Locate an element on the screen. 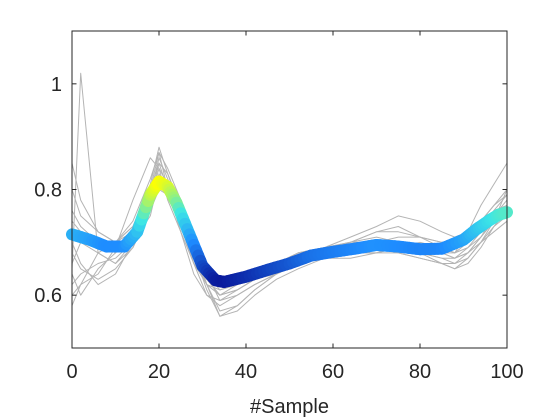 This screenshot has height=420, width=560. x-tick-label: 100 is located at coordinates (506, 372).